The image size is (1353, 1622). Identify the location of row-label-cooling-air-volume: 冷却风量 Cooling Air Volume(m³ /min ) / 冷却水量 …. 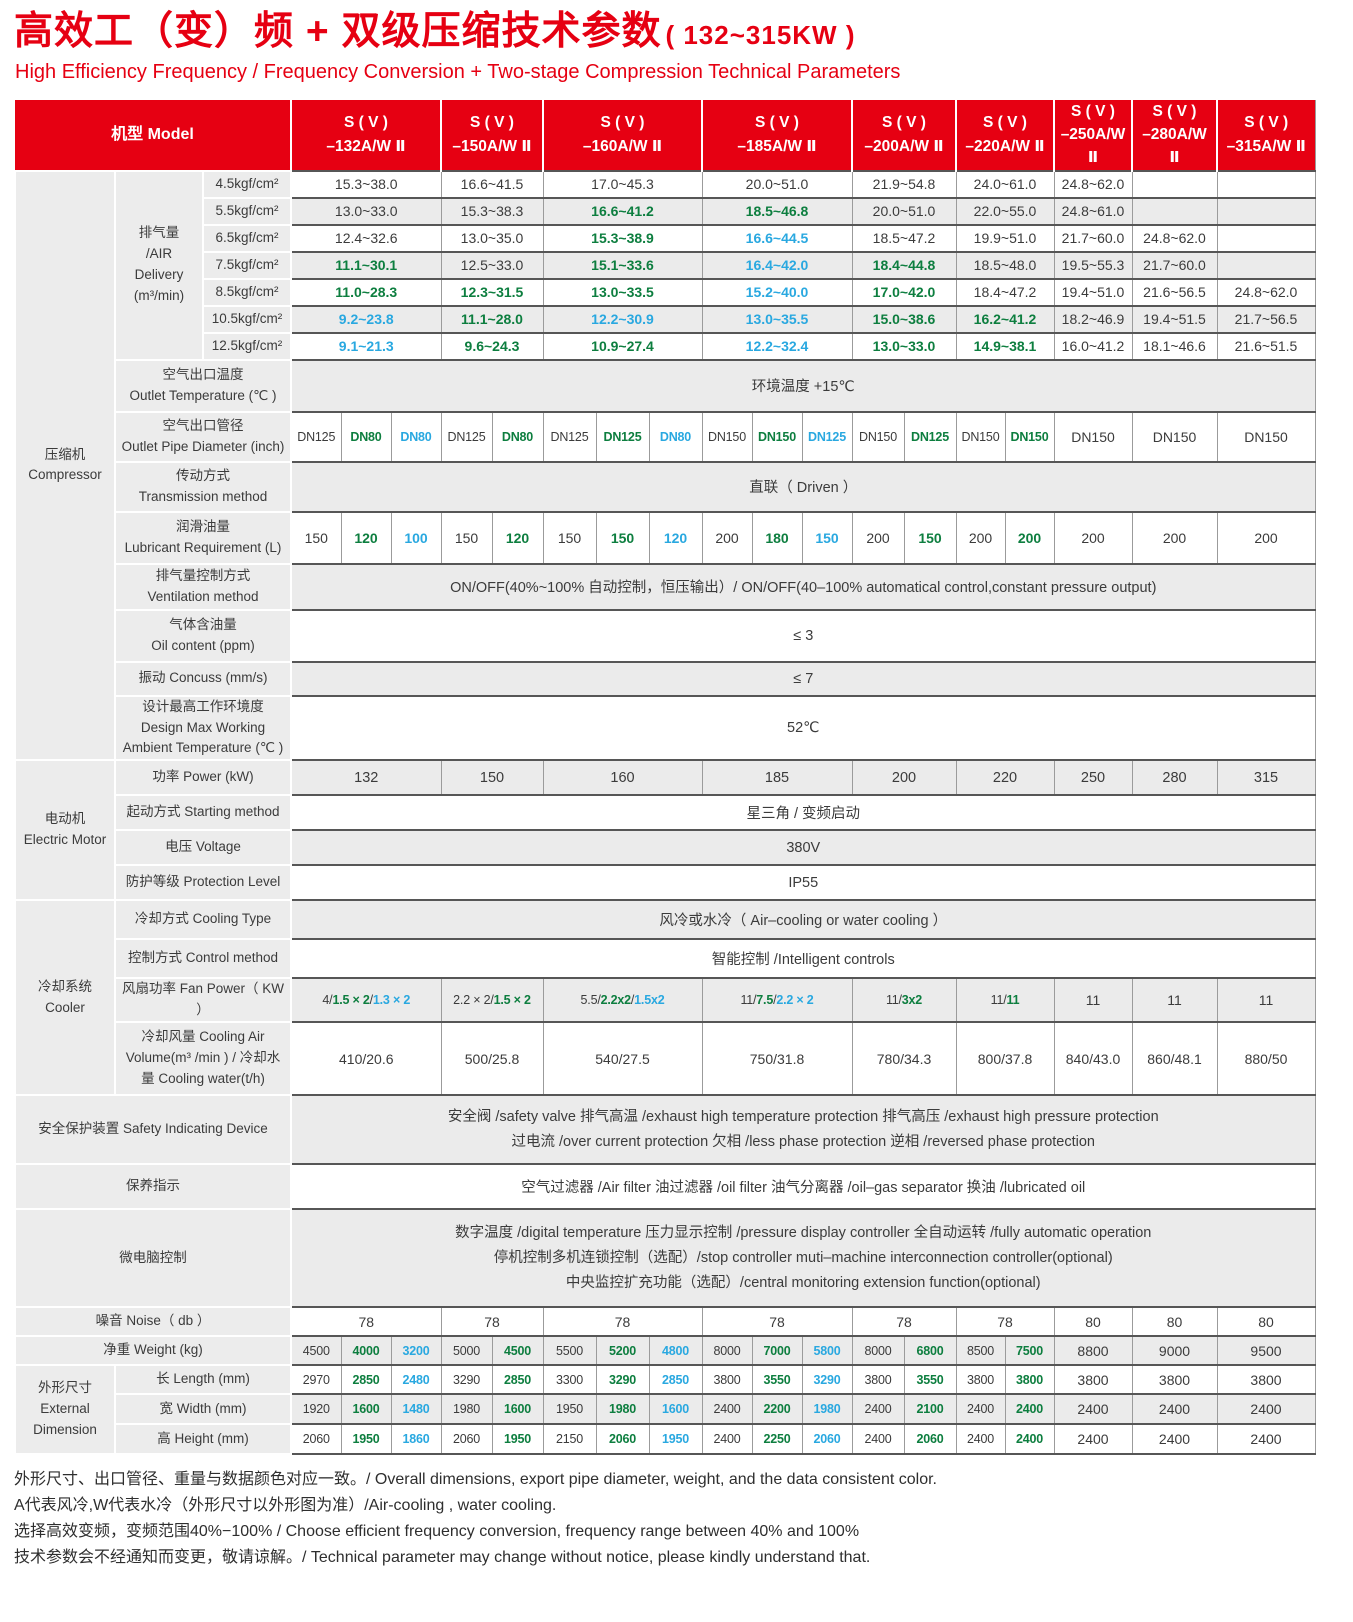
(203, 1059).